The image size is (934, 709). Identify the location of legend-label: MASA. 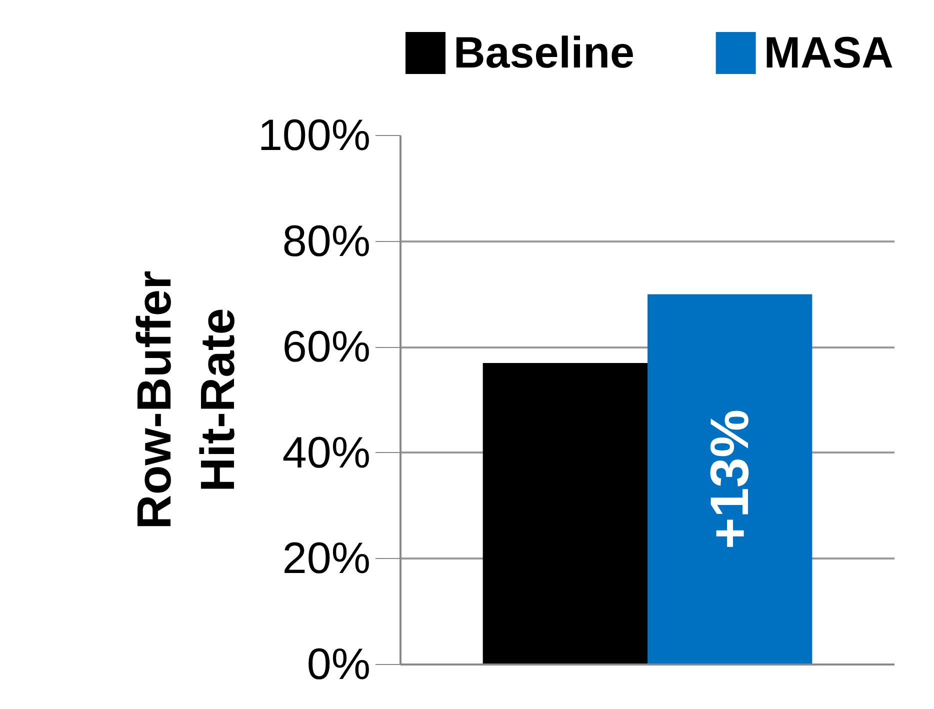
(829, 53).